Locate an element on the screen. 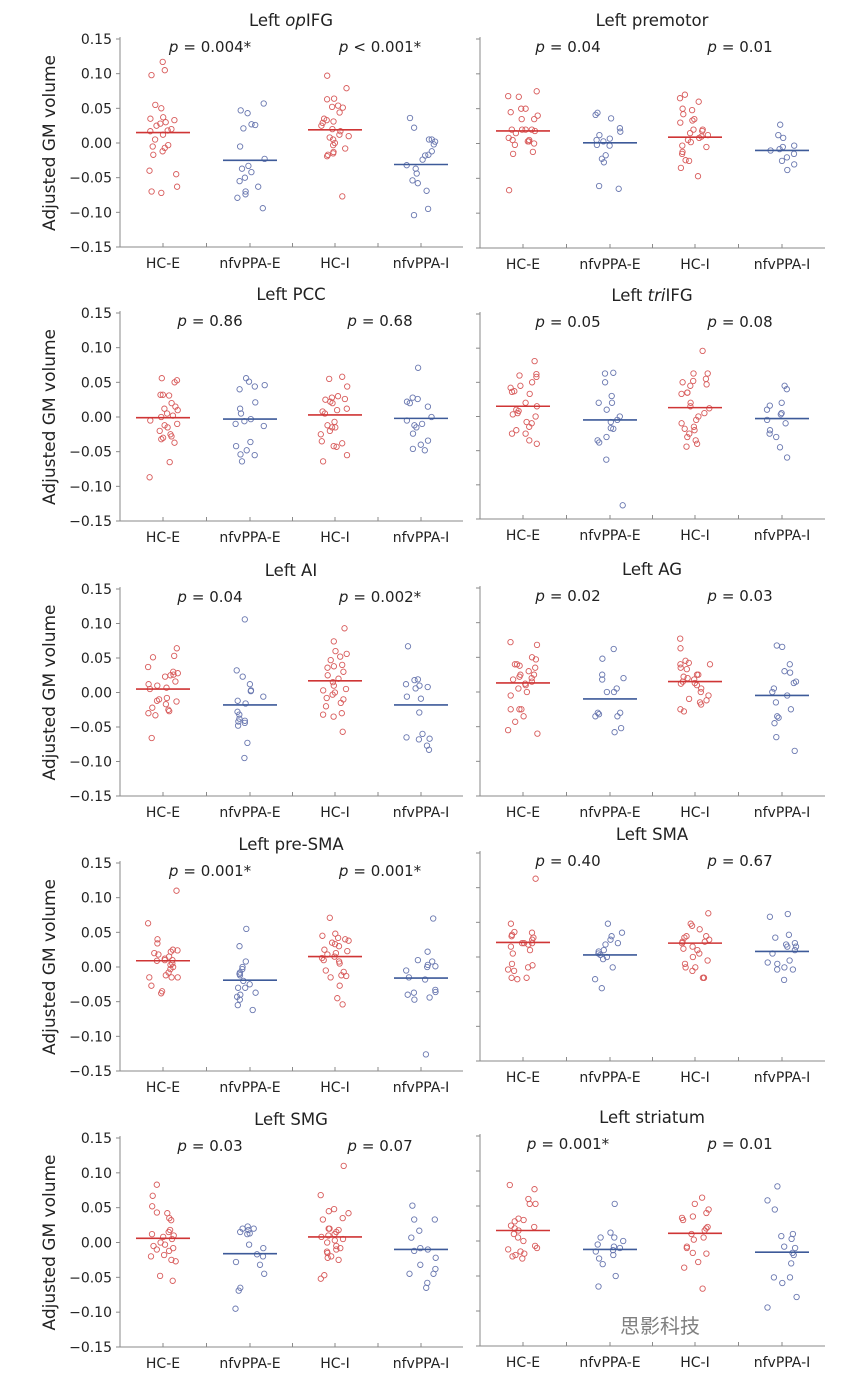 The height and width of the screenshot is (1384, 852). y-tick-label: −0.05 is located at coordinates (90, 728).